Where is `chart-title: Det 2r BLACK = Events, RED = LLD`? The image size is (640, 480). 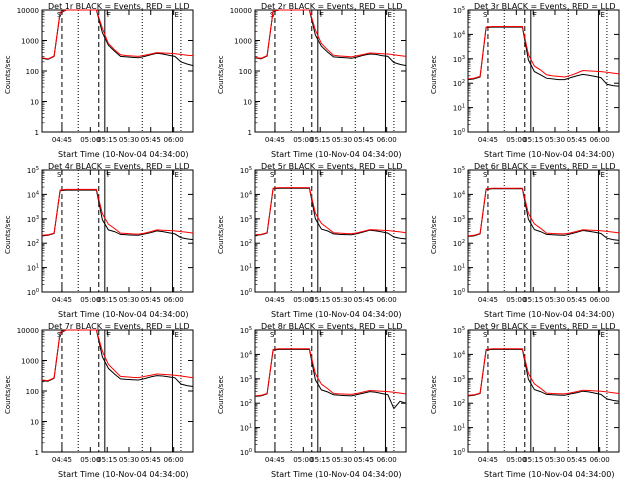 chart-title: Det 2r BLACK = Events, RED = LLD is located at coordinates (332, 6).